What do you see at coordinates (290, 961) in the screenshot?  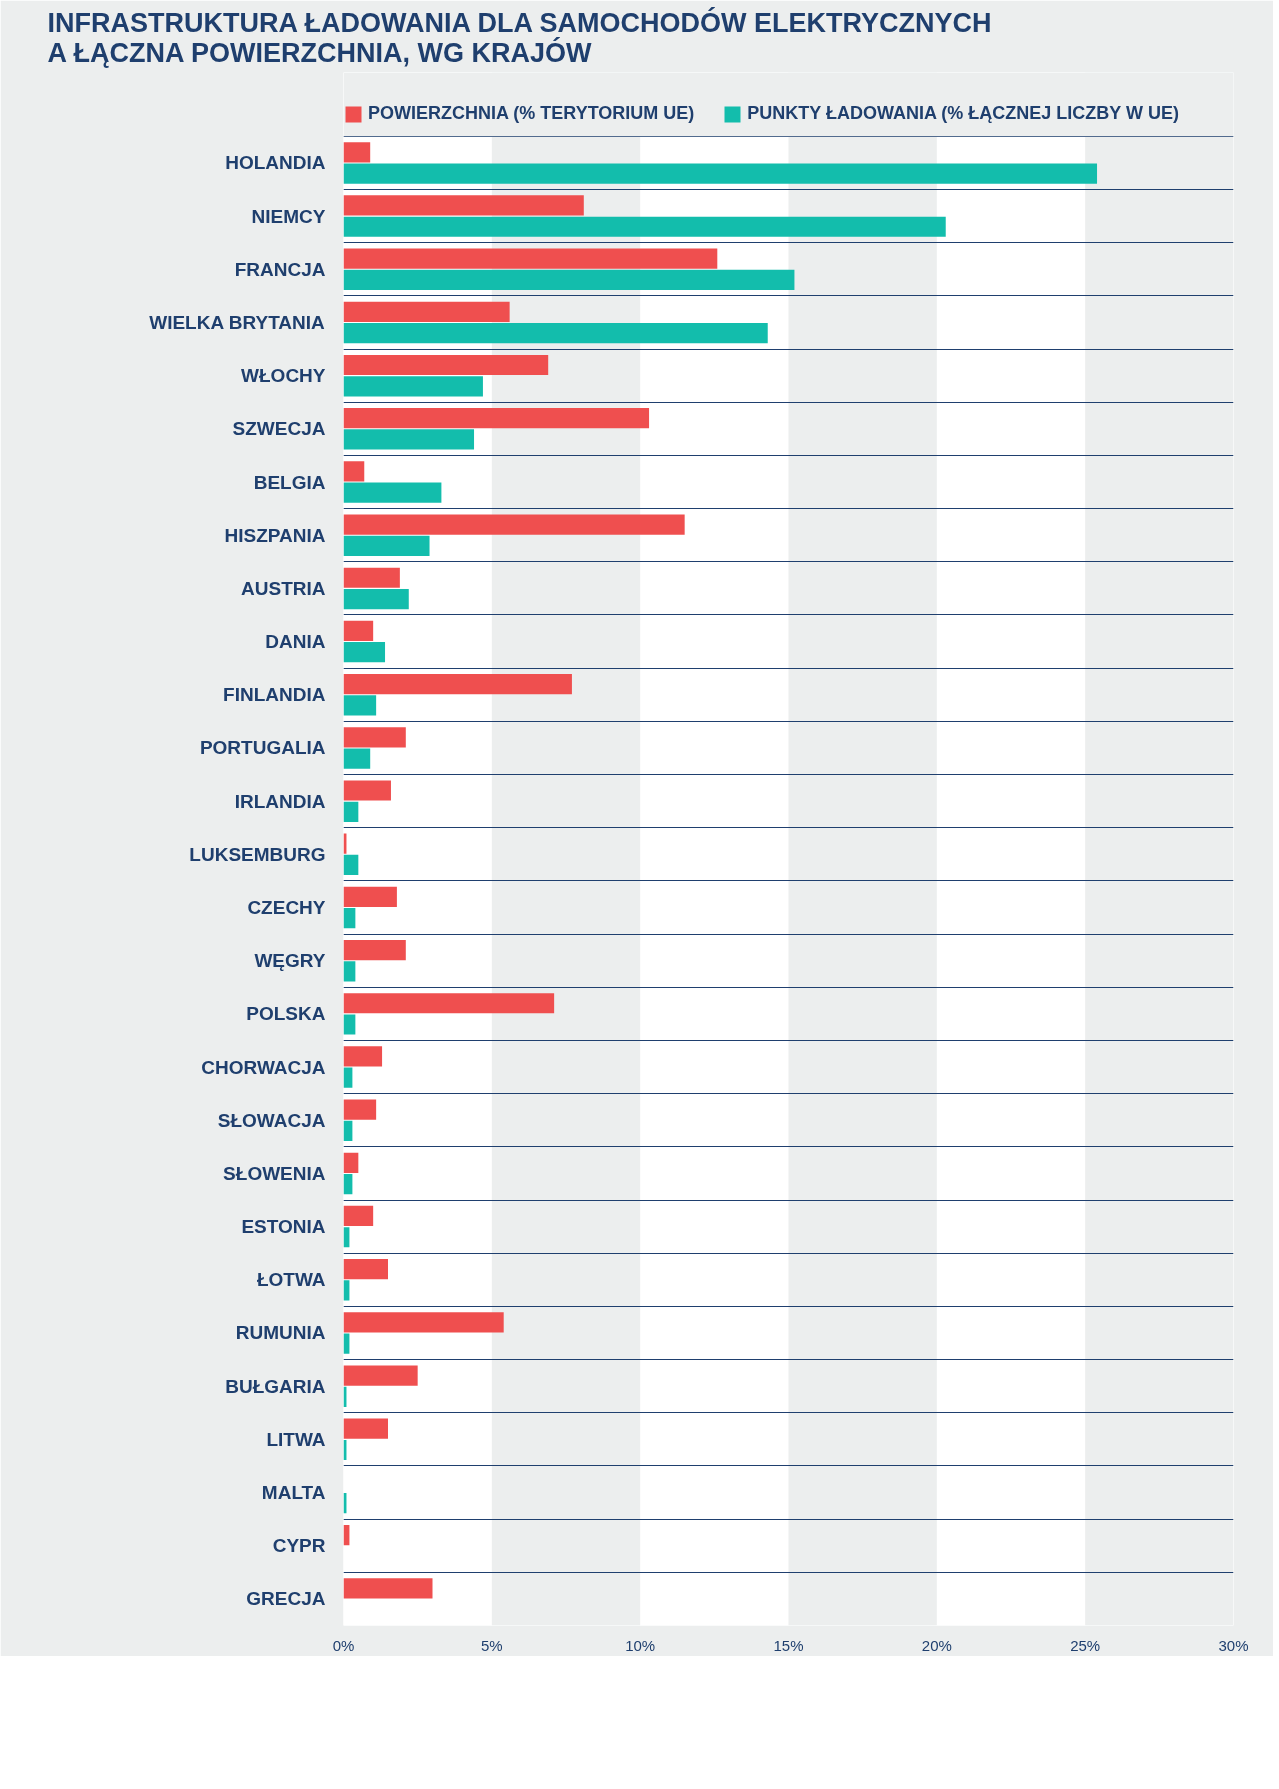 I see `y-tick-label: WĘGRY` at bounding box center [290, 961].